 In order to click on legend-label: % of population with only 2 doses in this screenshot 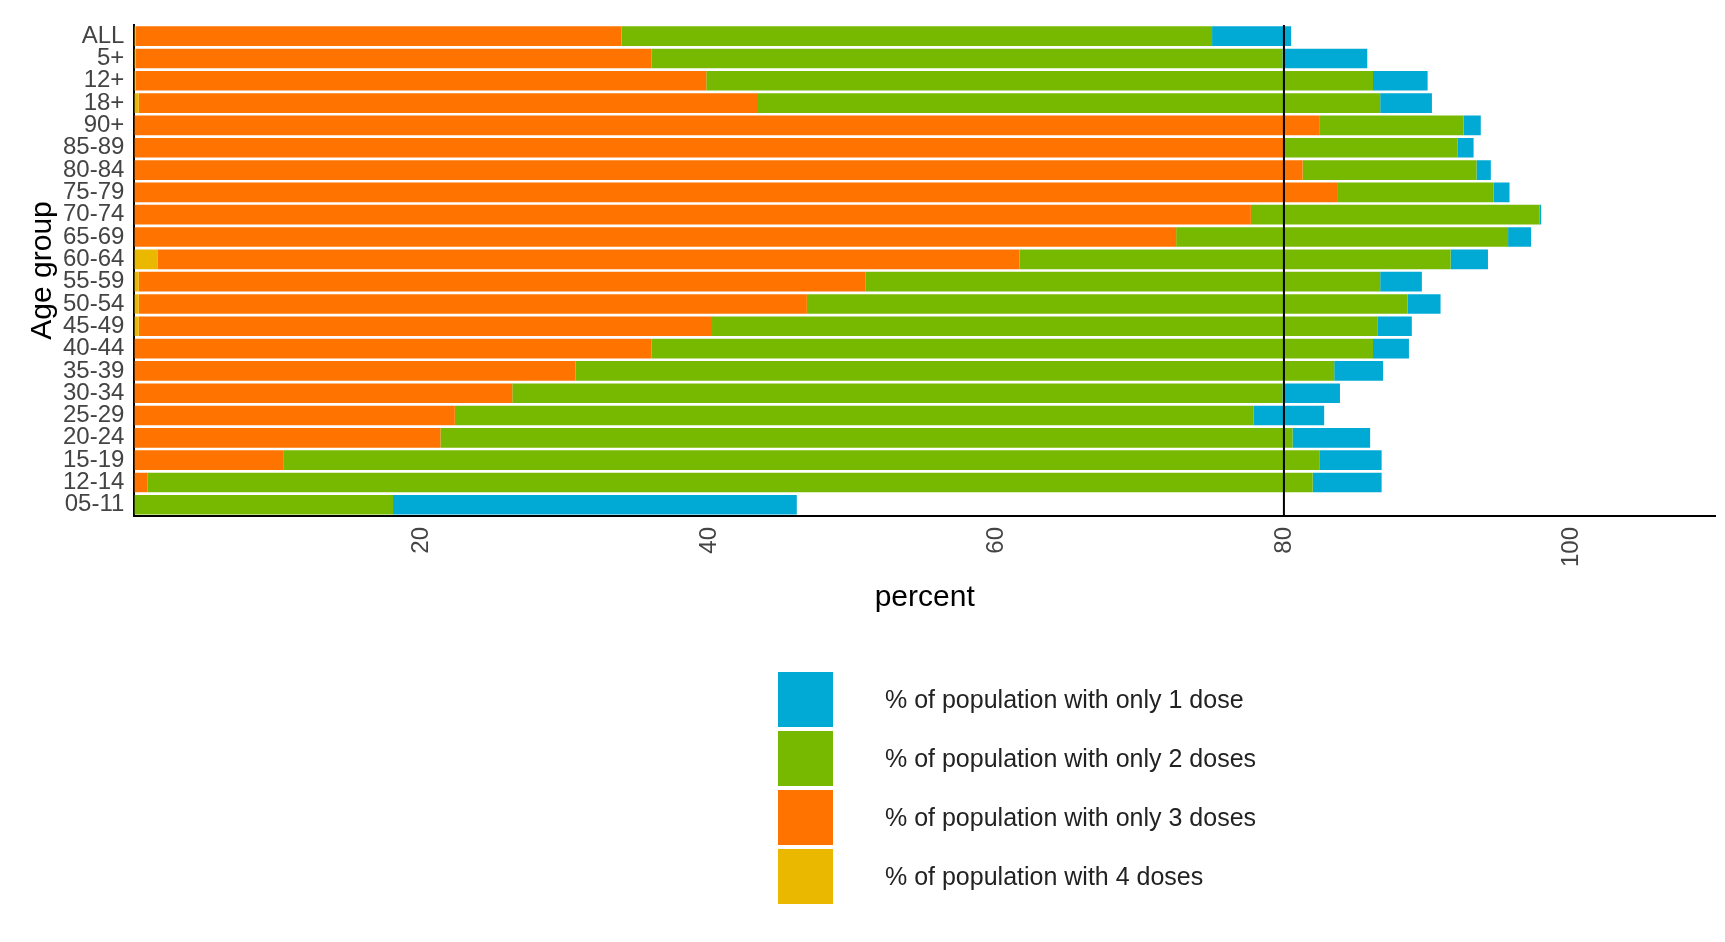, I will do `click(1071, 758)`.